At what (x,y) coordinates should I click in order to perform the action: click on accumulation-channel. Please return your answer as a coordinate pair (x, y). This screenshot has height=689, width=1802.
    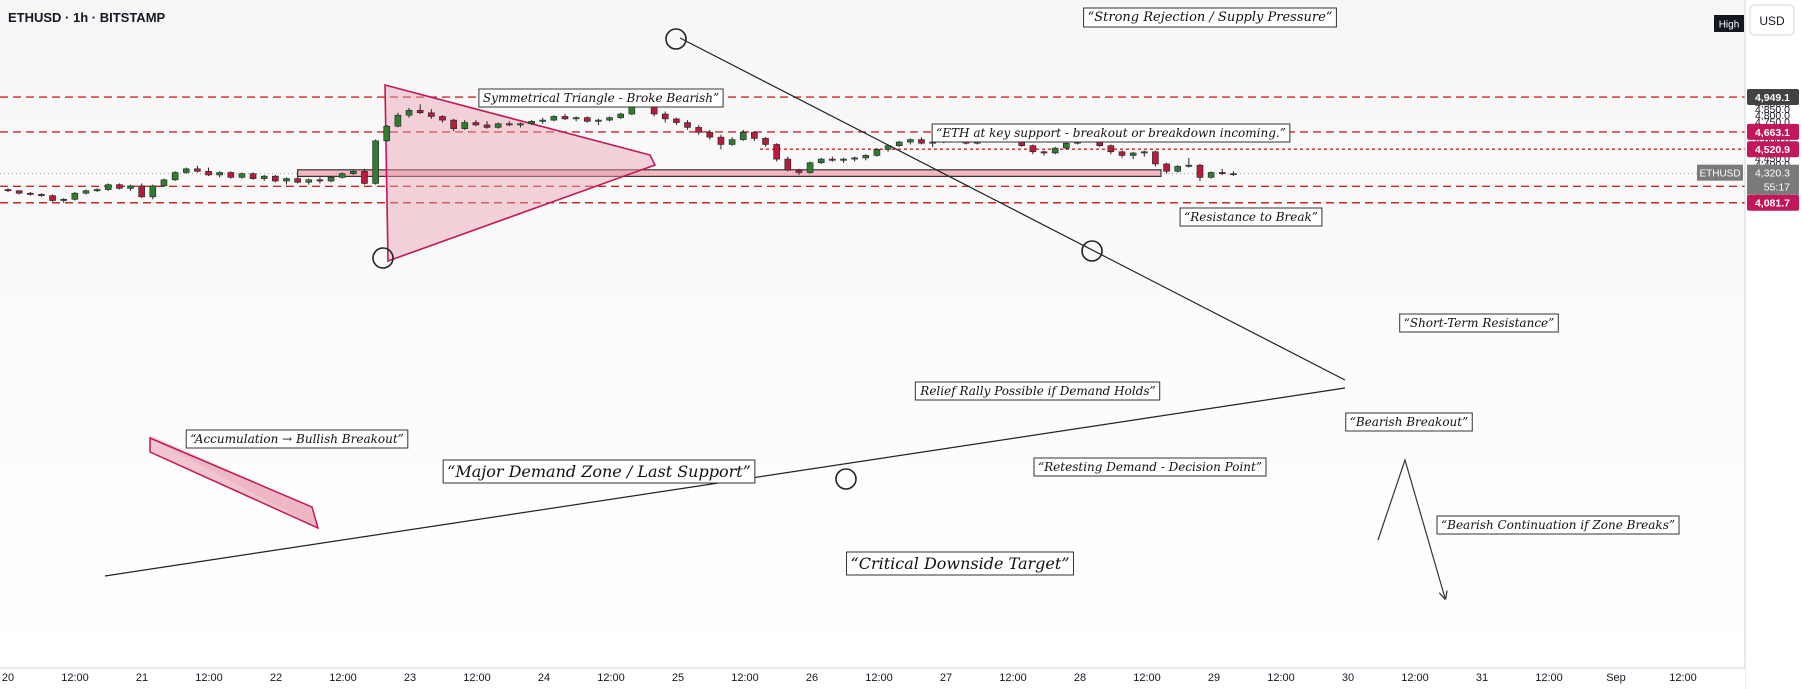
    Looking at the image, I should click on (234, 483).